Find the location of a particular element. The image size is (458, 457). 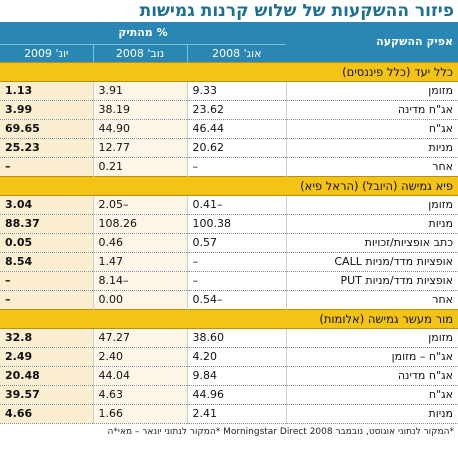

value-jun-2009: 25.23 is located at coordinates (47, 148).